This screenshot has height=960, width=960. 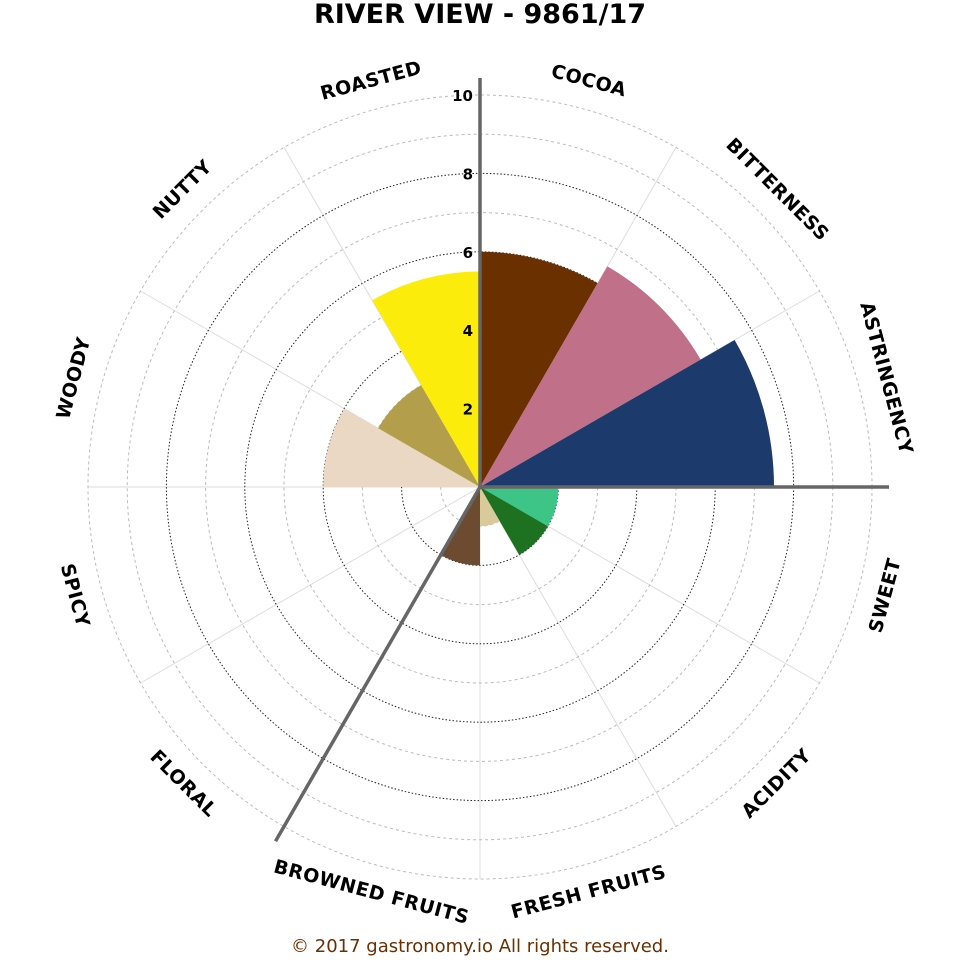 I want to click on chart-title: RIVER VIEW - 9861/17, so click(x=480, y=15).